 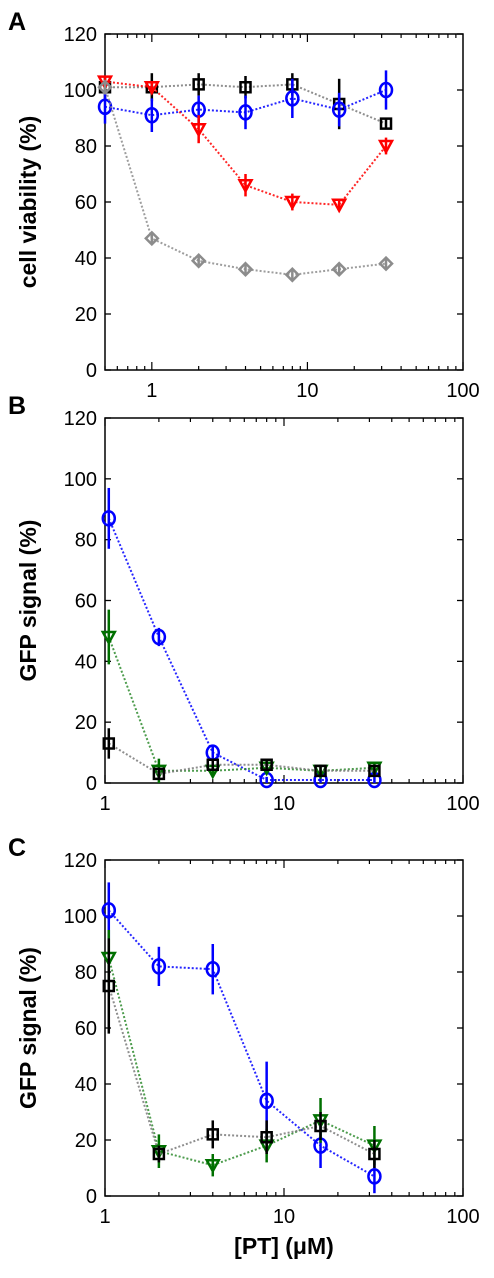 I want to click on panel-letter: B, so click(x=17, y=406).